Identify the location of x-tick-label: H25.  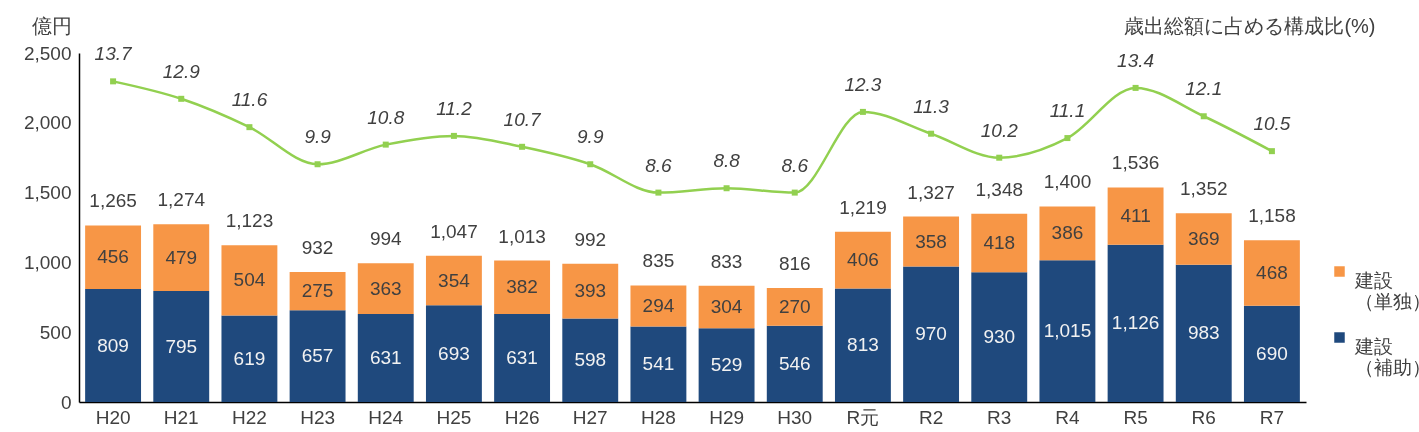
(454, 417).